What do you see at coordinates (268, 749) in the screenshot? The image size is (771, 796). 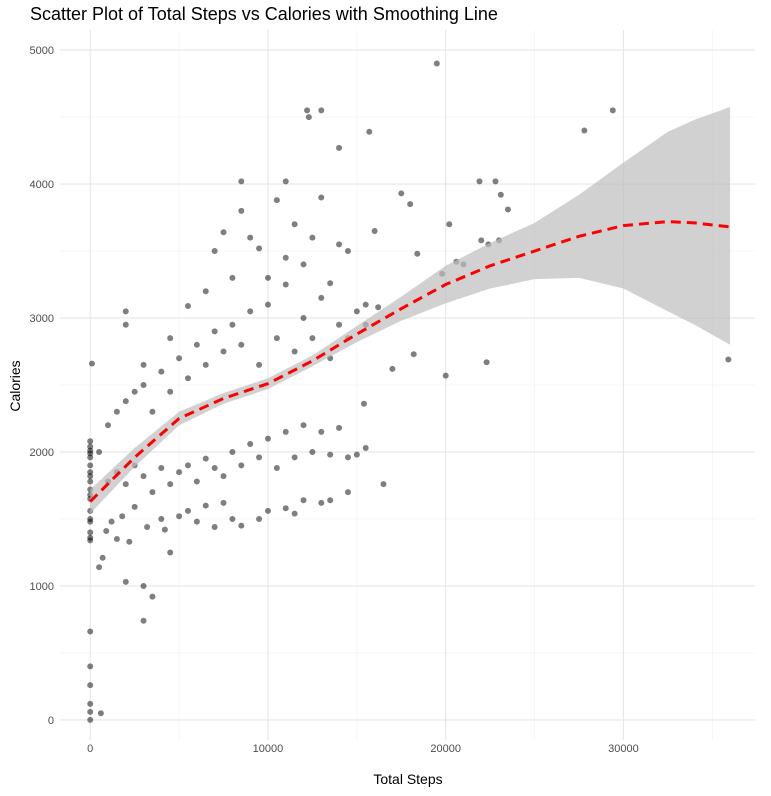 I see `x-tick-label: 10000` at bounding box center [268, 749].